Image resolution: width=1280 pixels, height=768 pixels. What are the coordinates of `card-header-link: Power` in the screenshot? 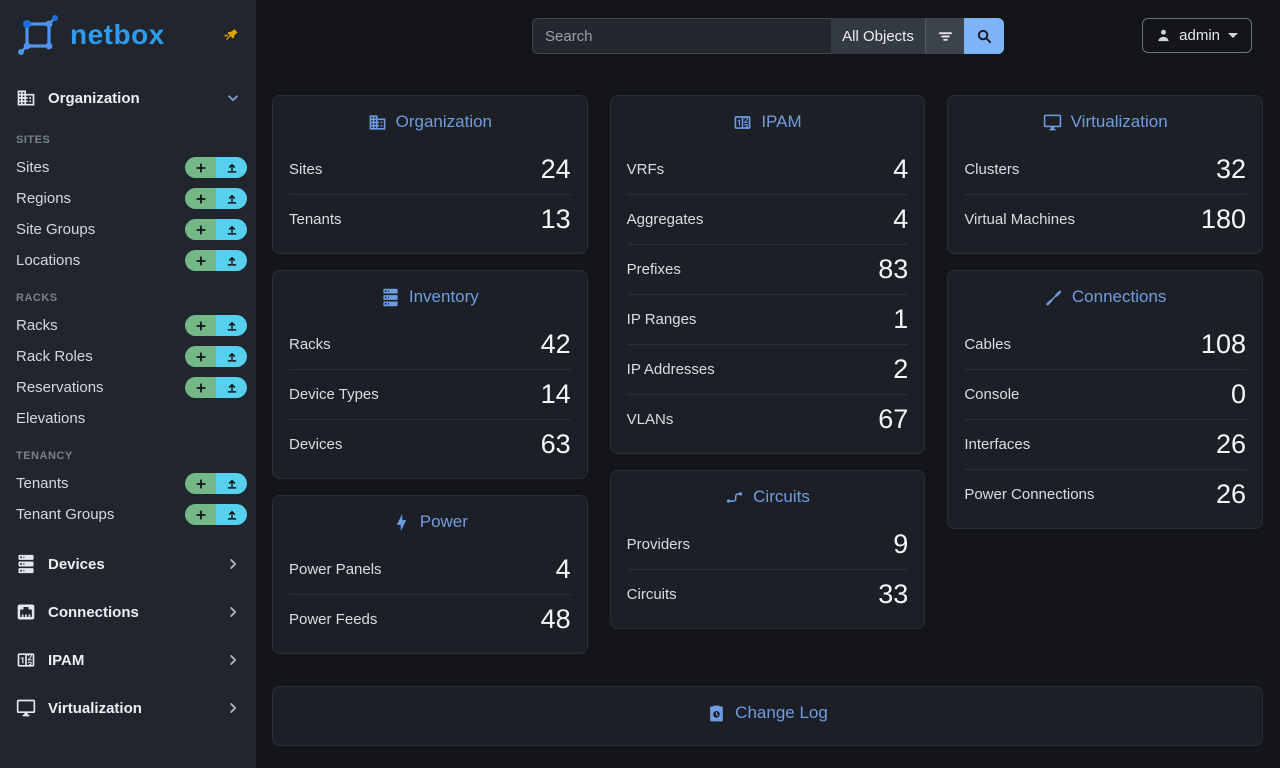 It's located at (430, 520).